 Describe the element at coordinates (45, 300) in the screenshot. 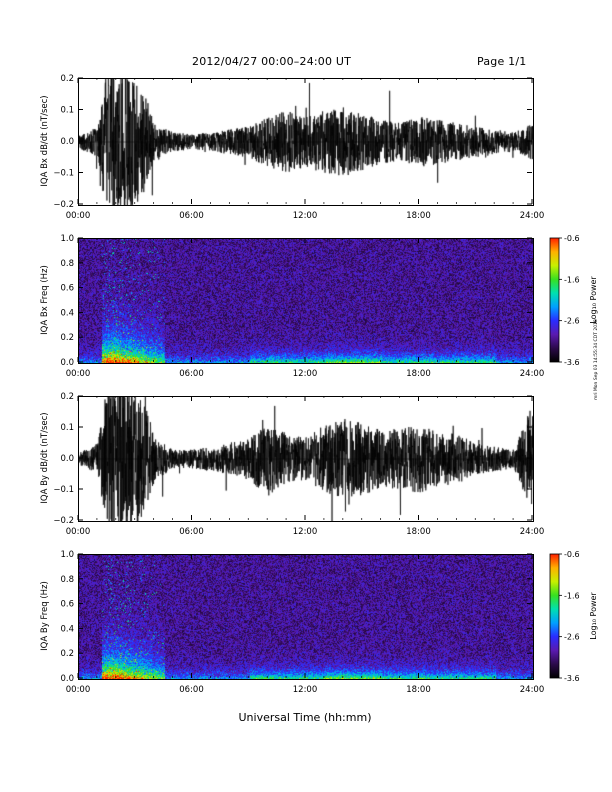

I see `y-axis-label: IQA Bx Freq (Hz)` at that location.